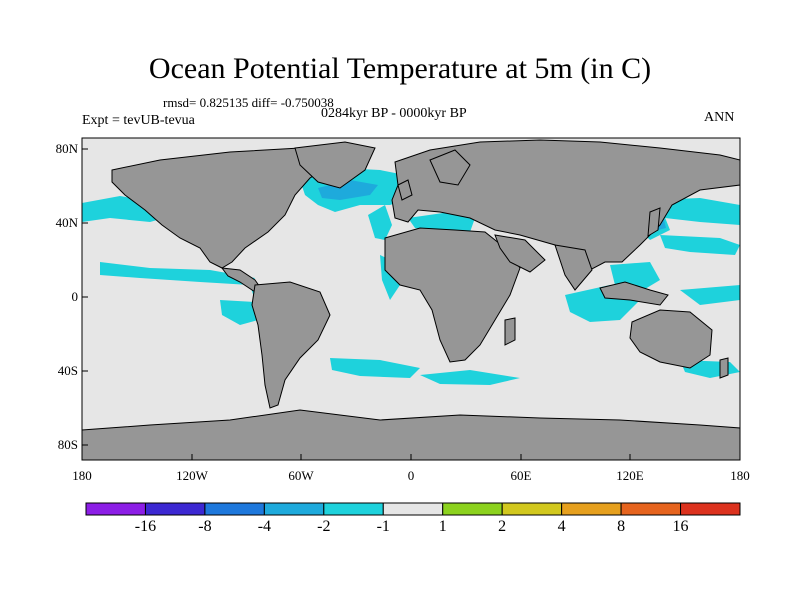 This screenshot has width=800, height=600. What do you see at coordinates (66, 148) in the screenshot?
I see `lat-label-80n: 80N` at bounding box center [66, 148].